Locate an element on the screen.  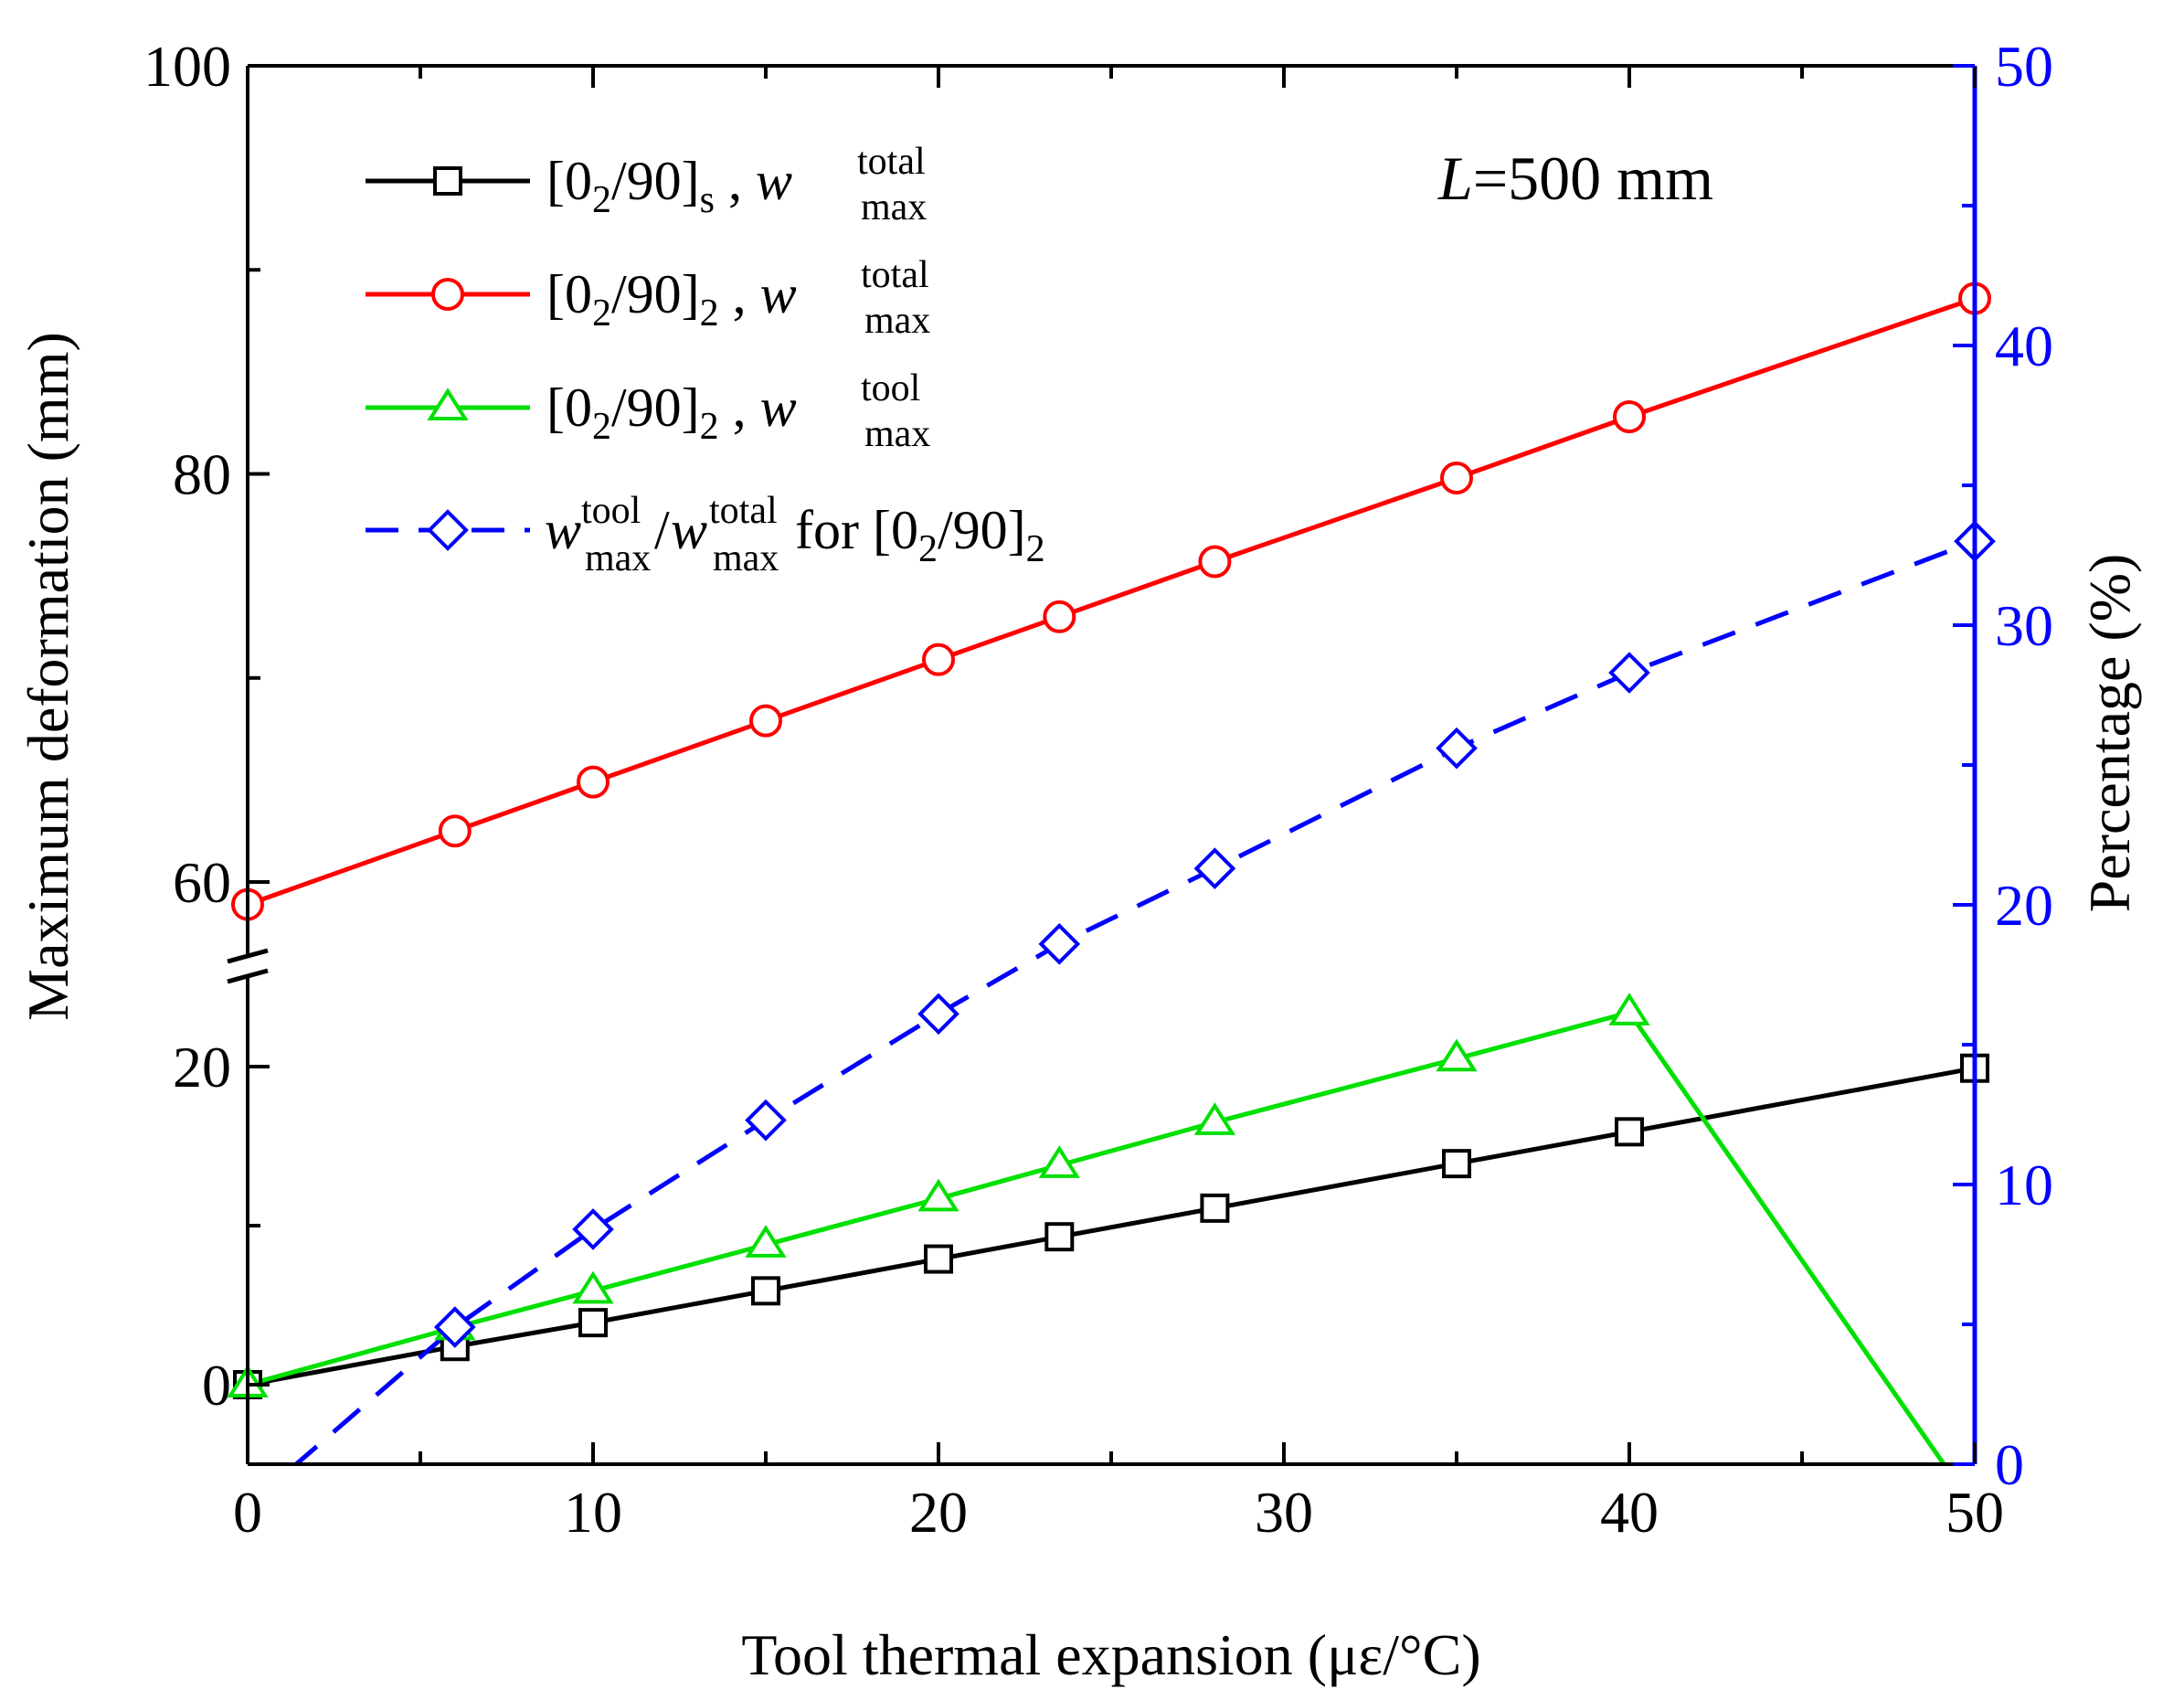
legend-sub-4a: max is located at coordinates (618, 558).